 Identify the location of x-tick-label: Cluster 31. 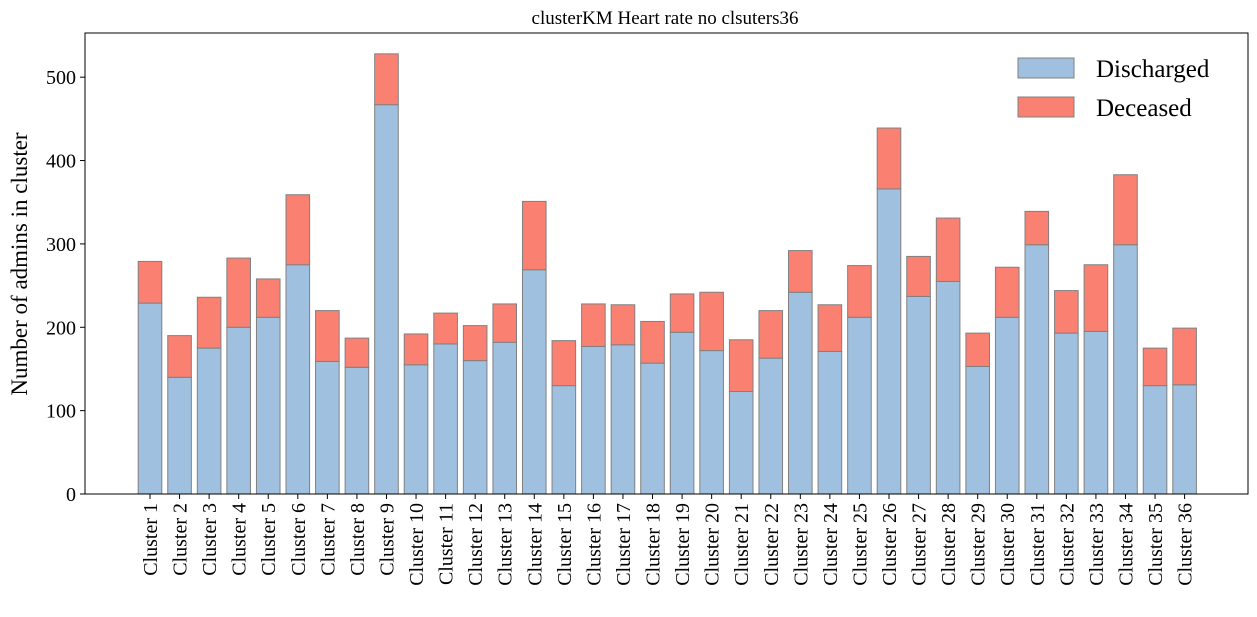
(1038, 544).